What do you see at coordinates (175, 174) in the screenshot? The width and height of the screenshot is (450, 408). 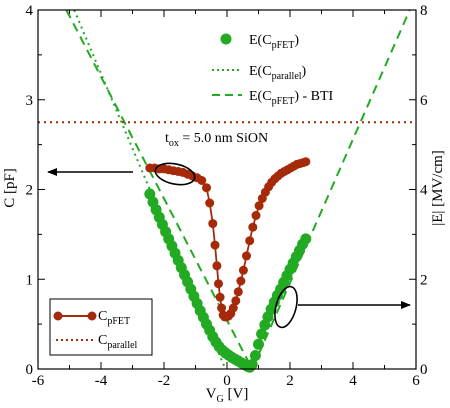 I see `left-curve-ellipse` at bounding box center [175, 174].